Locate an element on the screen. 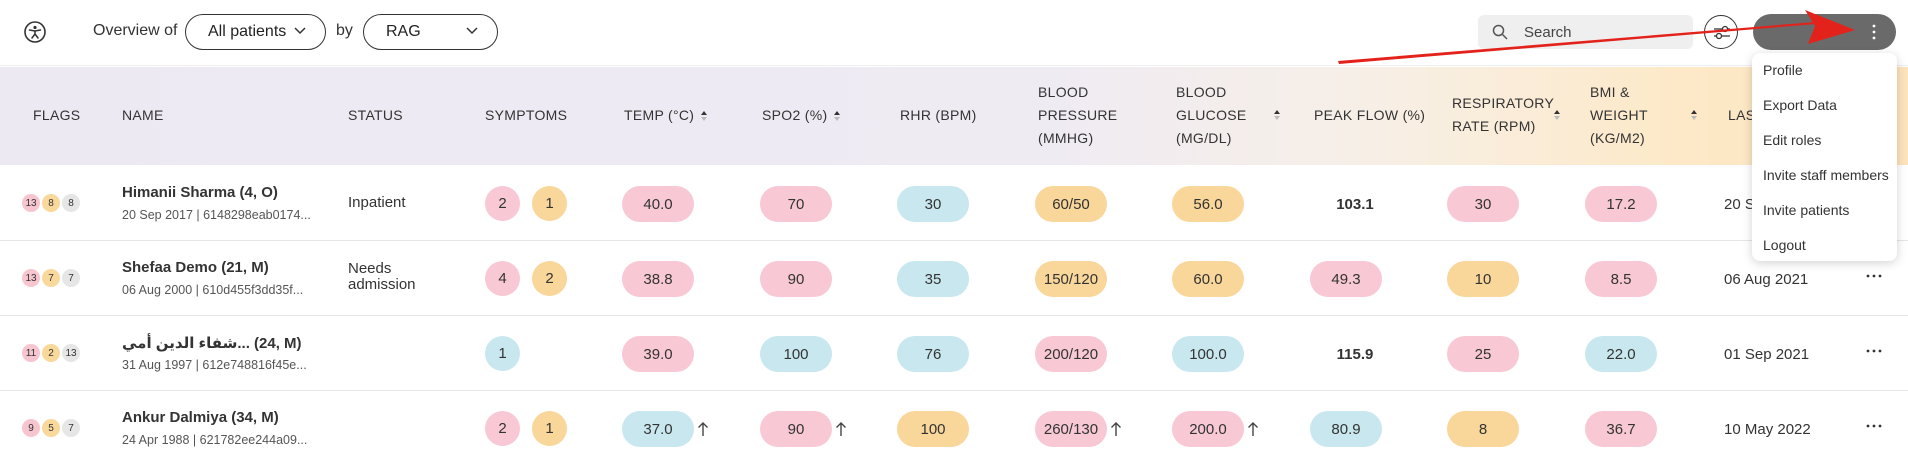 This screenshot has width=1908, height=462. patient-name: شفاء الدين أمي... (24, M) is located at coordinates (212, 343).